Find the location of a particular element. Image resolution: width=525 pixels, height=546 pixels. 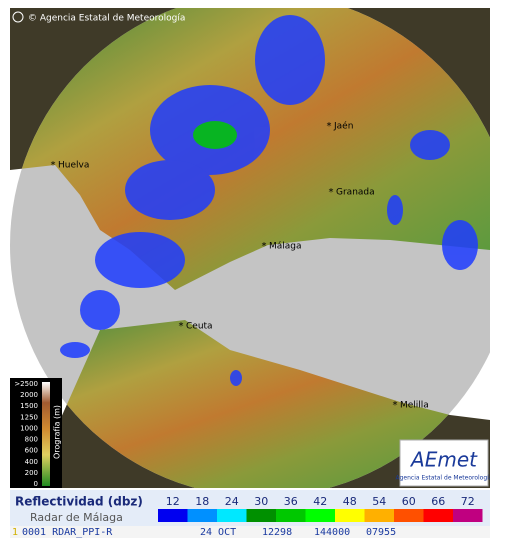

city-label: Granada is located at coordinates (355, 193).